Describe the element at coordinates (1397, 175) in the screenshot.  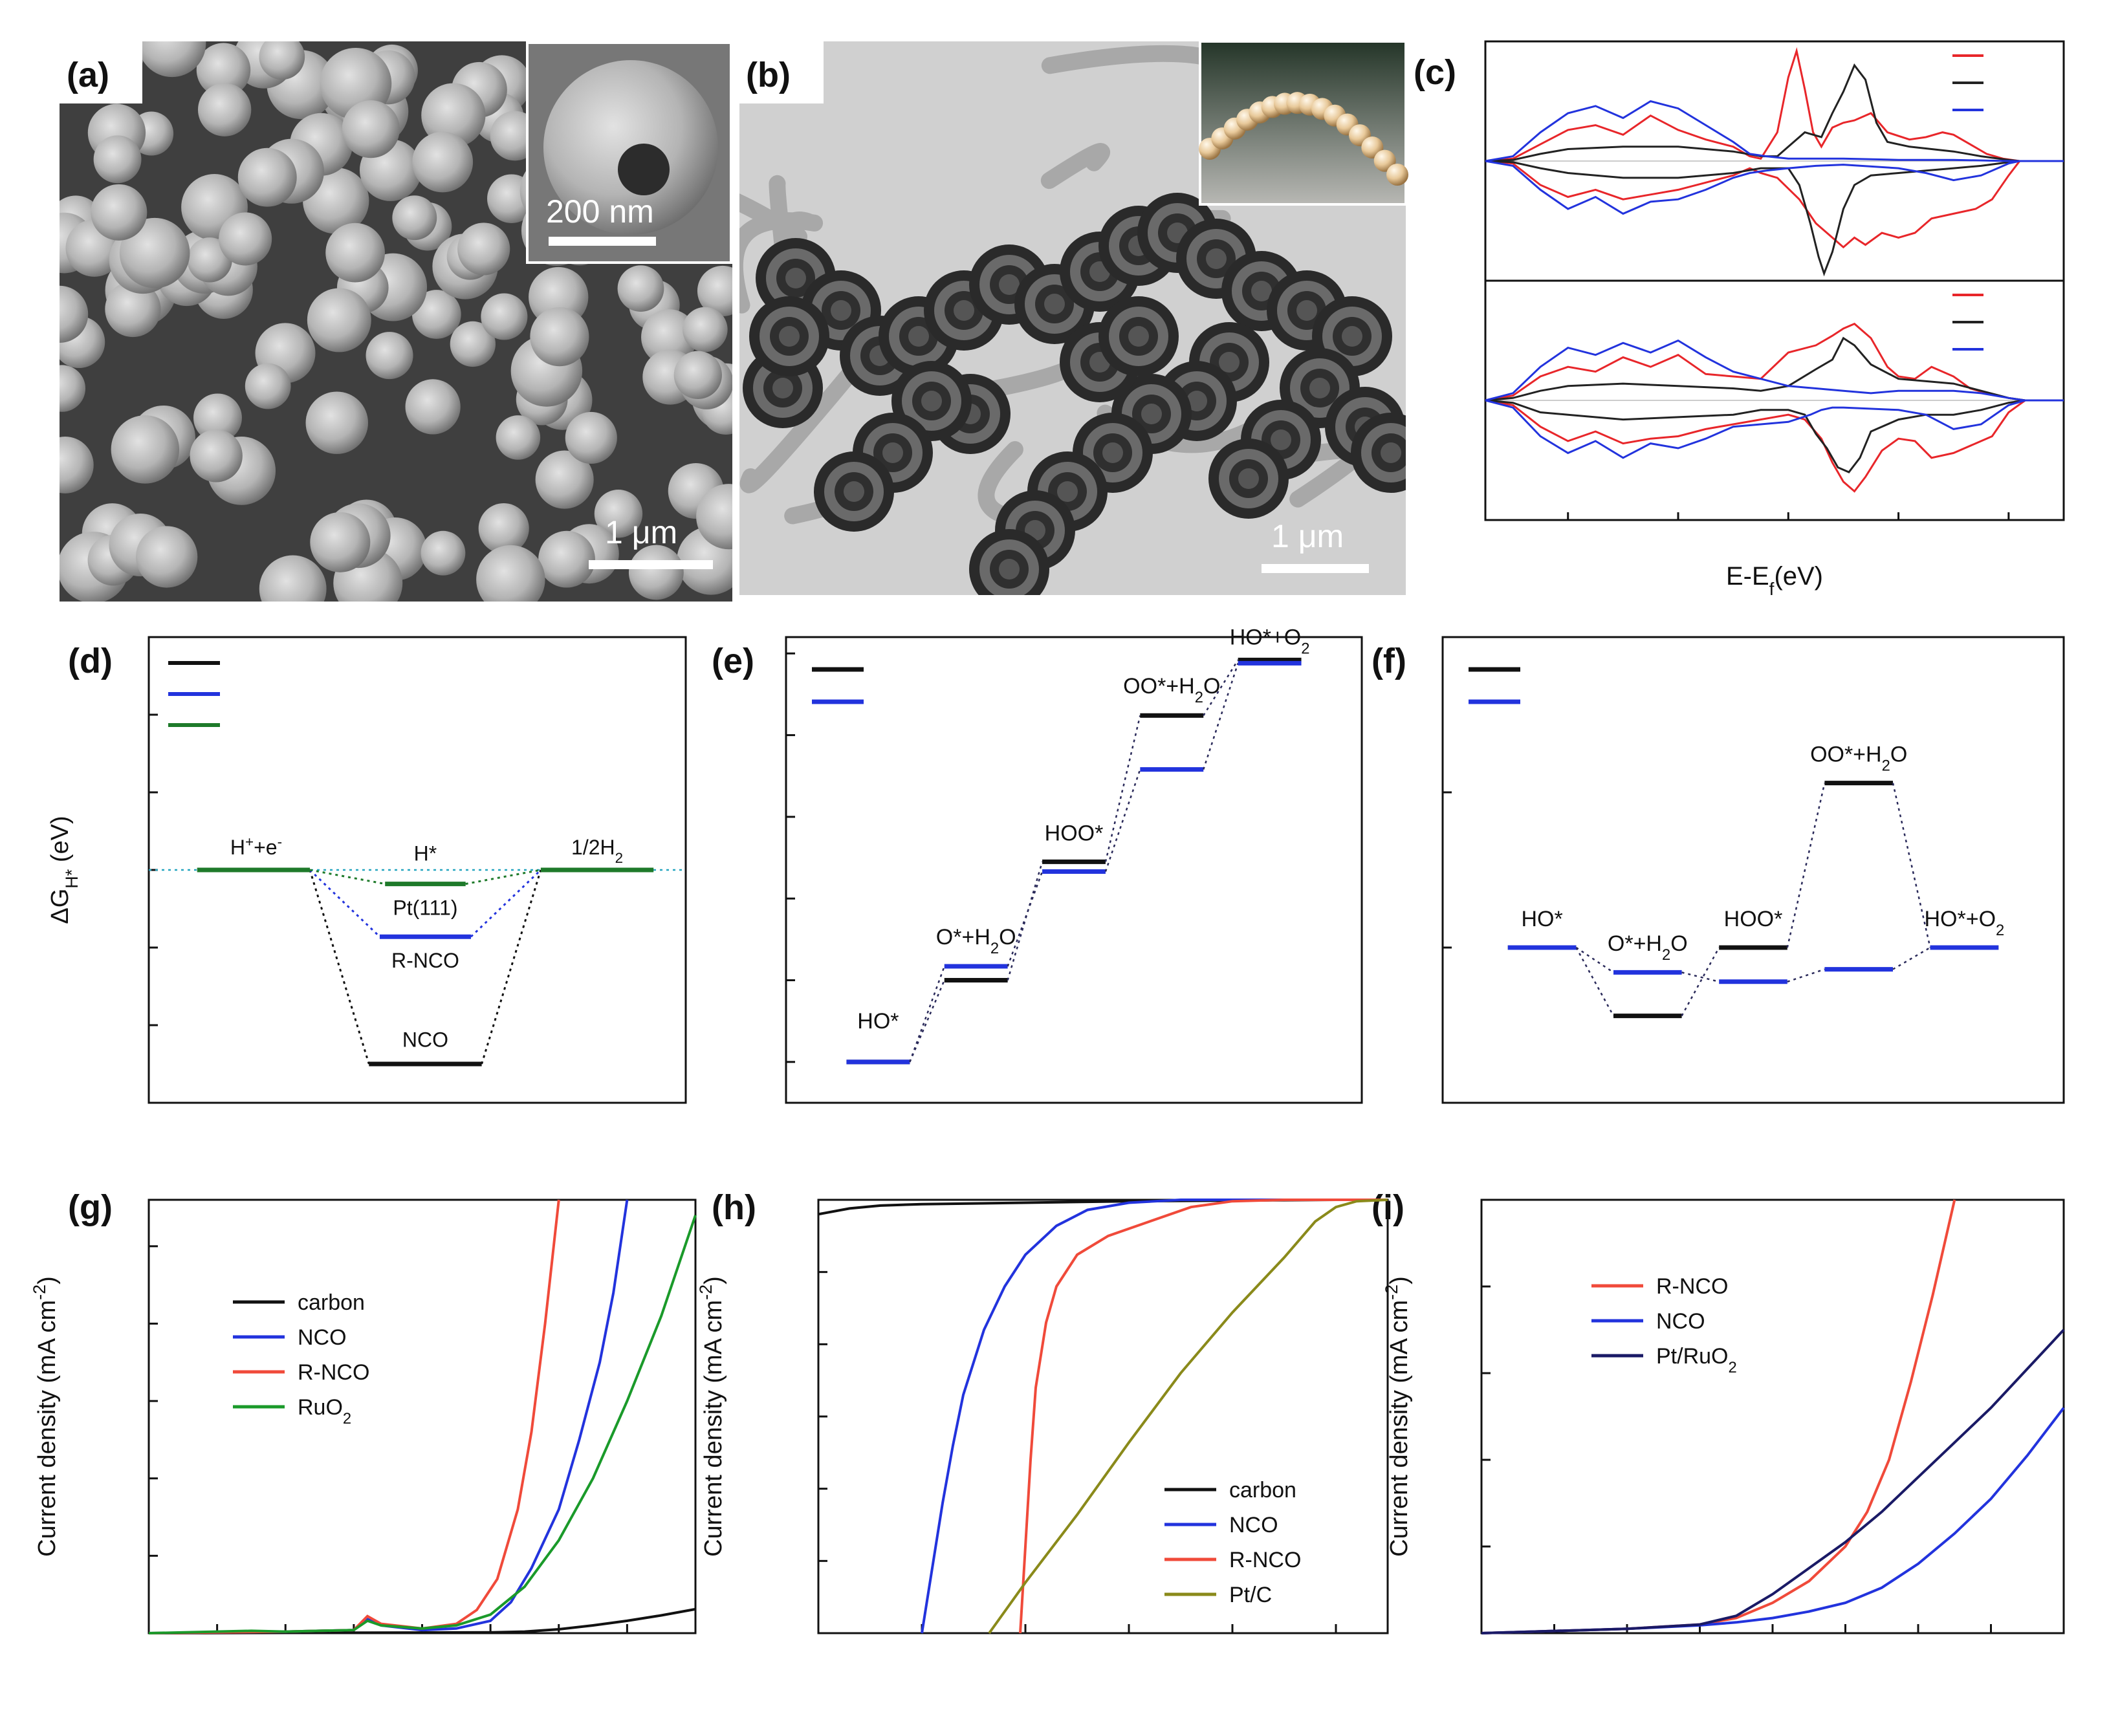
I see `pearl` at that location.